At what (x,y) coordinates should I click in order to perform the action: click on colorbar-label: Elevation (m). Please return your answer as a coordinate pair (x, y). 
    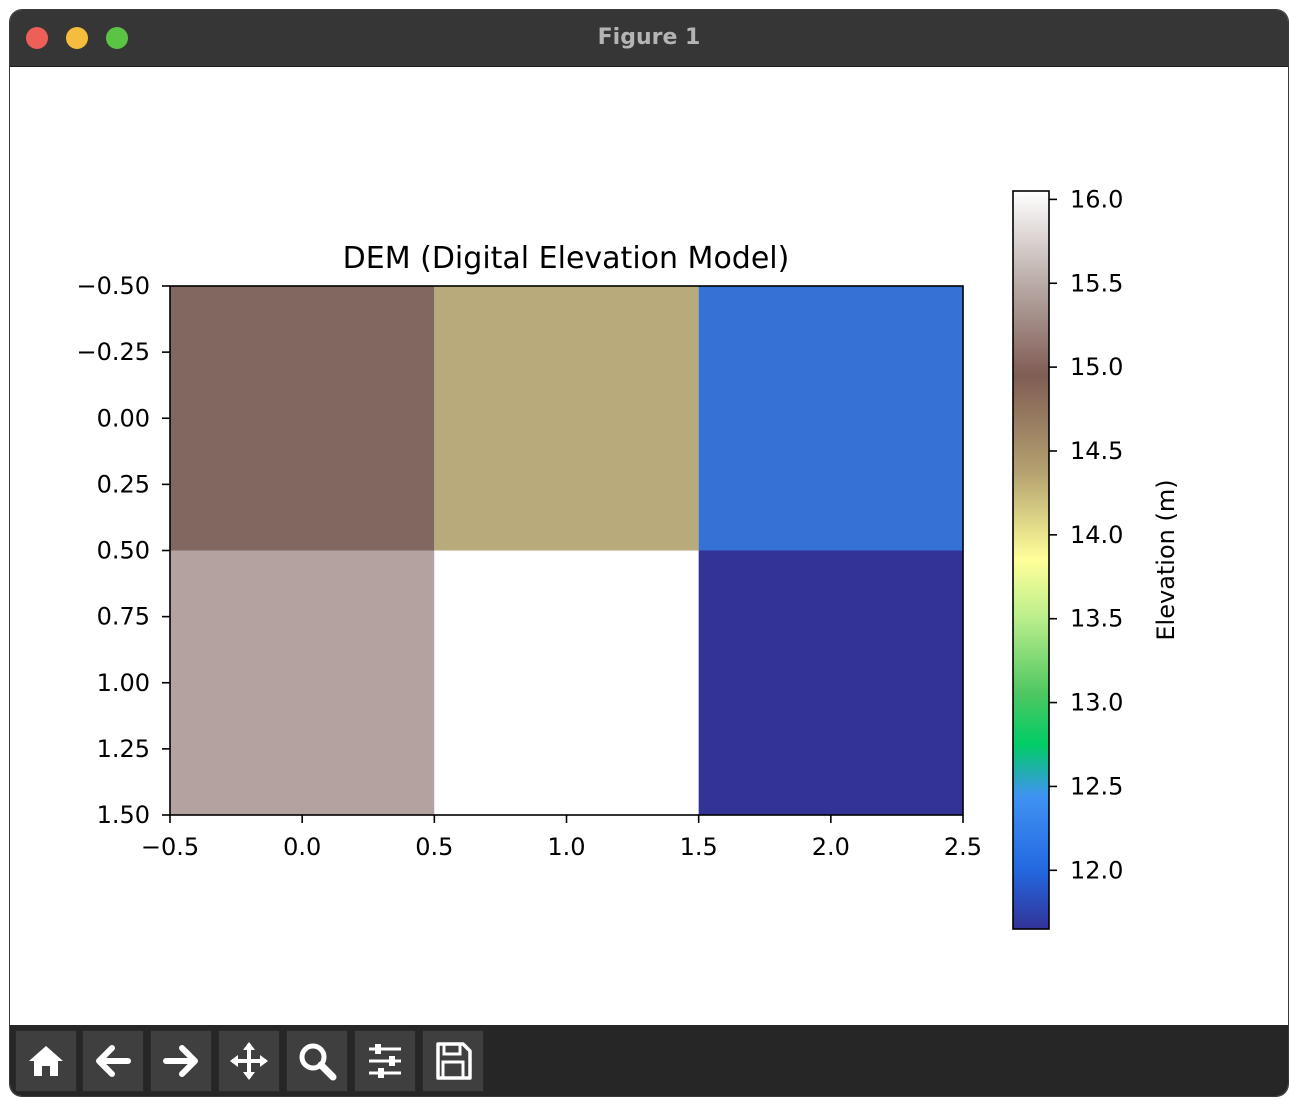
    Looking at the image, I should click on (1166, 559).